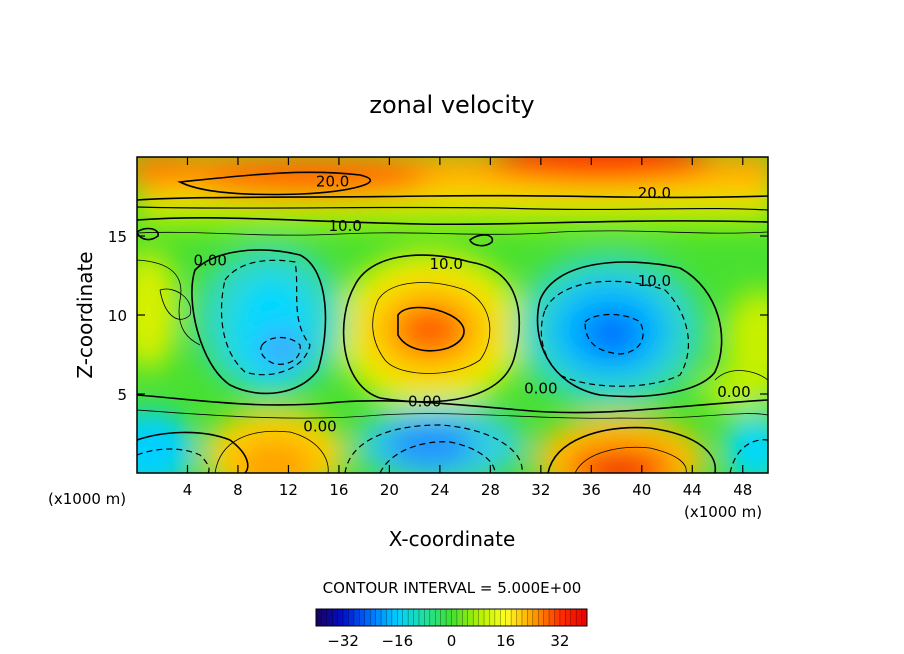 The image size is (904, 654). Describe the element at coordinates (288, 490) in the screenshot. I see `x-tick-label: 12` at that location.